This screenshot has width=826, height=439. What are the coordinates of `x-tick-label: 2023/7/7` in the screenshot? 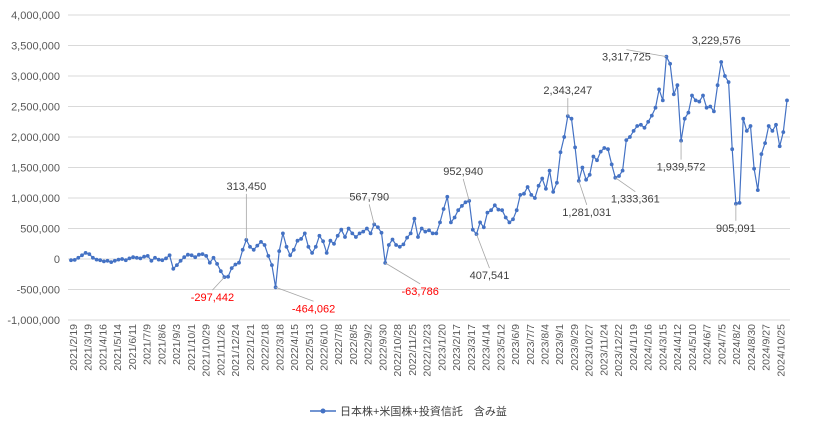 It's located at (531, 344).